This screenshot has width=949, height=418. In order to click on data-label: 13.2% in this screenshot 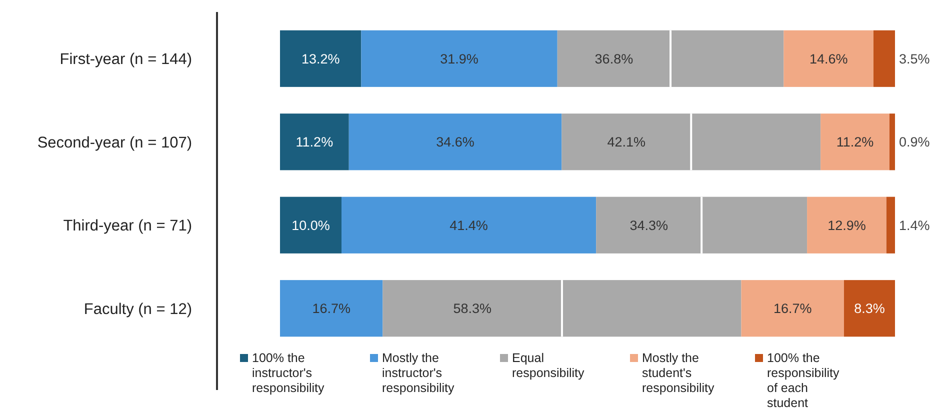, I will do `click(320, 58)`.